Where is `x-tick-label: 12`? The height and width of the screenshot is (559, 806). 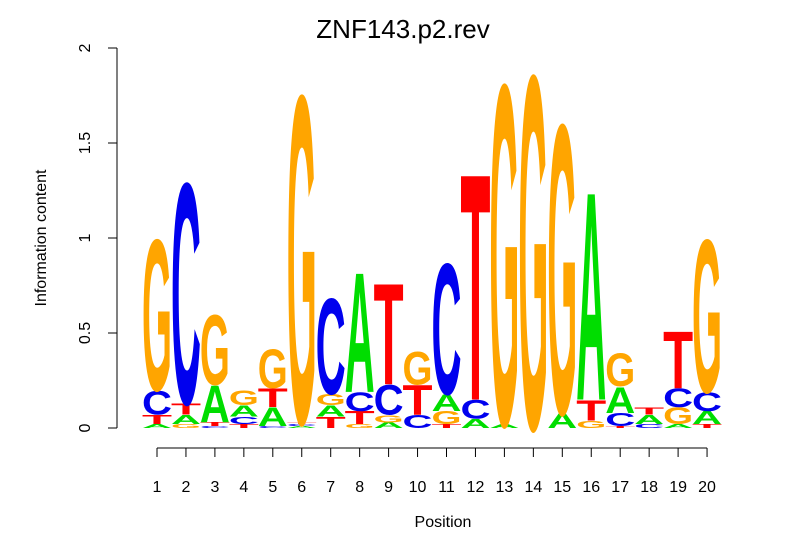
x-tick-label: 12 is located at coordinates (476, 487).